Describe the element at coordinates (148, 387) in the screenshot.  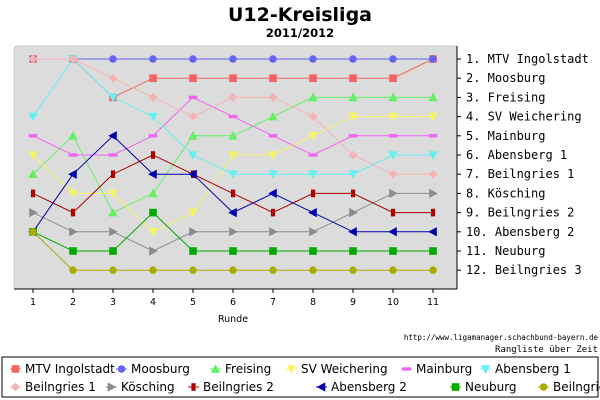
I see `legend-label: Kösching` at that location.